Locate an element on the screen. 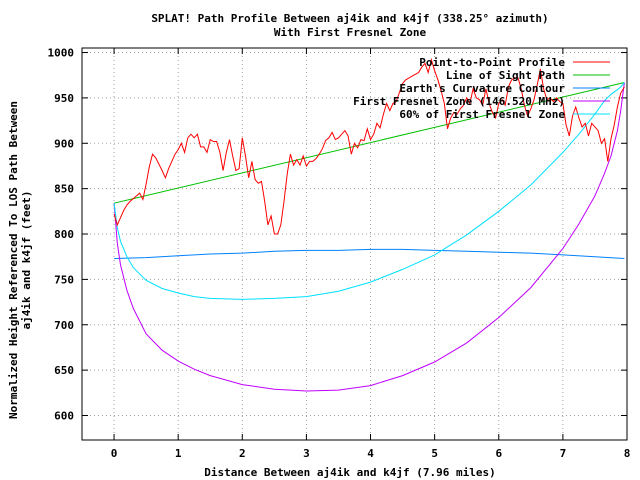 The height and width of the screenshot is (480, 640). y-tick-label: 700 is located at coordinates (64, 325).